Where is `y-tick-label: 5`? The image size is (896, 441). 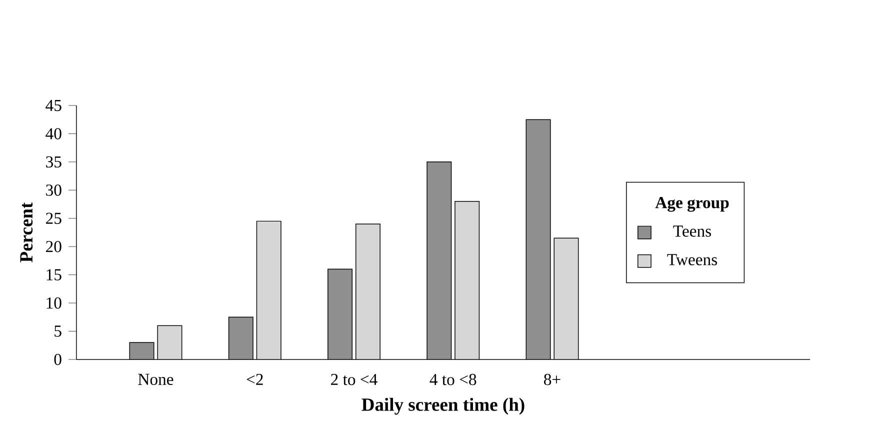
y-tick-label: 5 is located at coordinates (58, 331).